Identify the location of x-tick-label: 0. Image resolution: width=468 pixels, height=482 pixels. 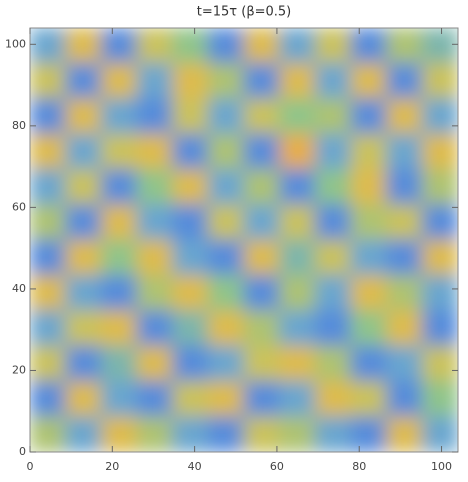
(30, 466).